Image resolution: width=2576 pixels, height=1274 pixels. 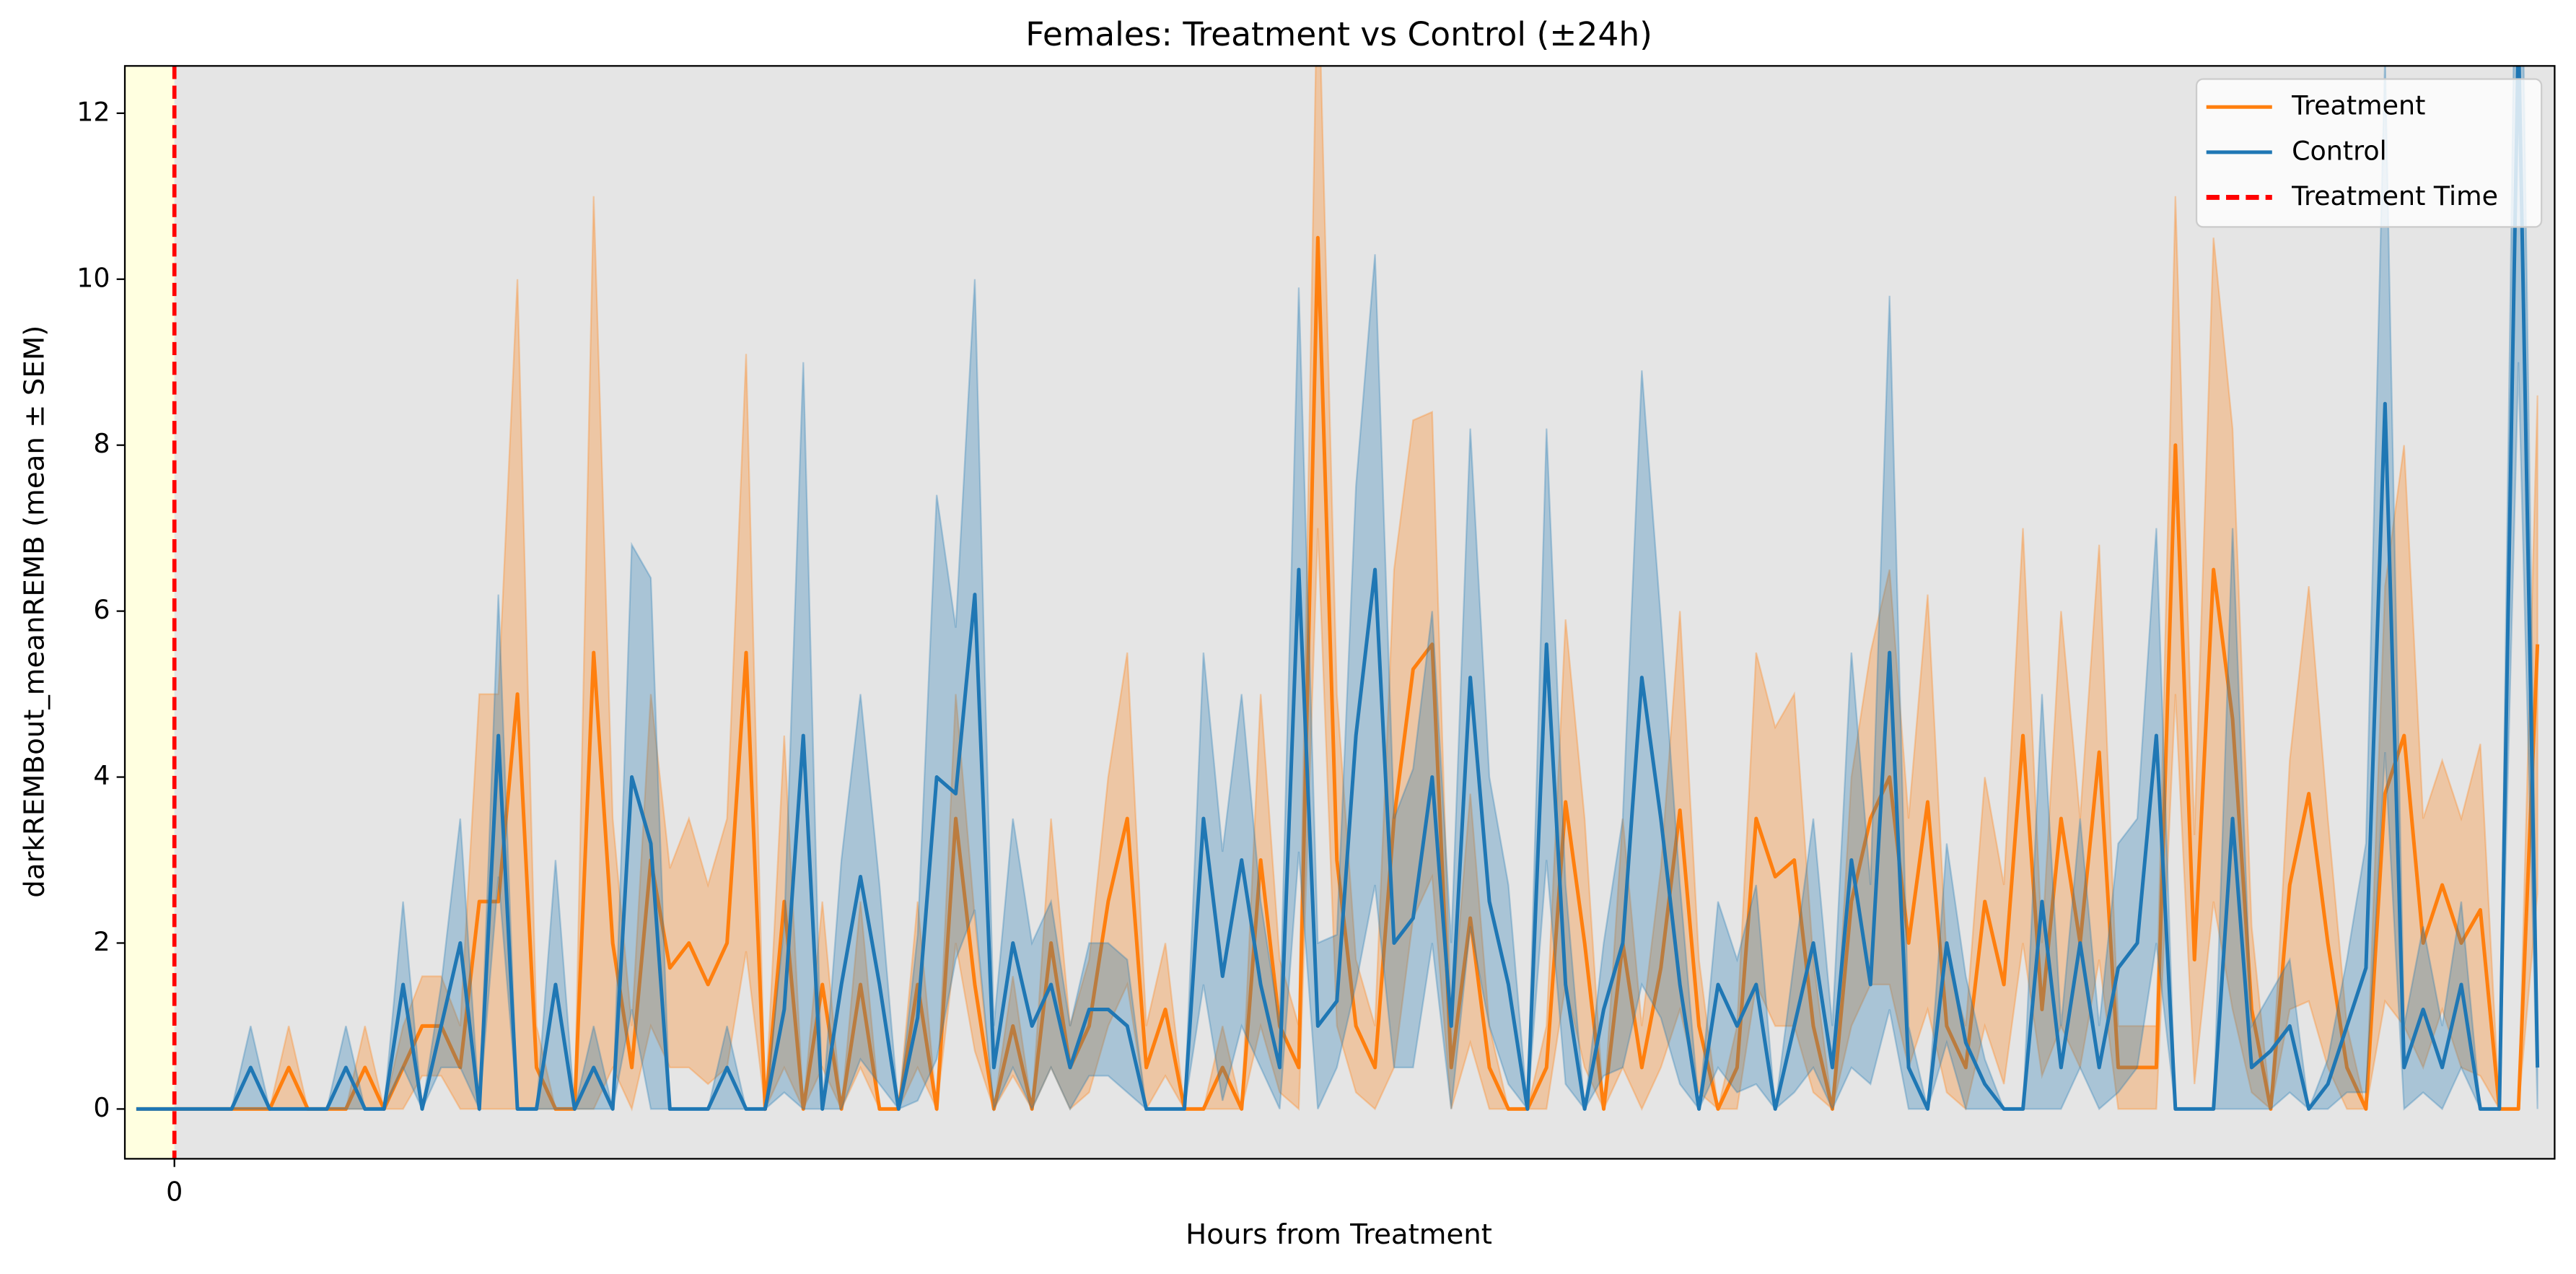 I want to click on chart-title: Females: Treatment vs Control (±24h), so click(x=1338, y=34).